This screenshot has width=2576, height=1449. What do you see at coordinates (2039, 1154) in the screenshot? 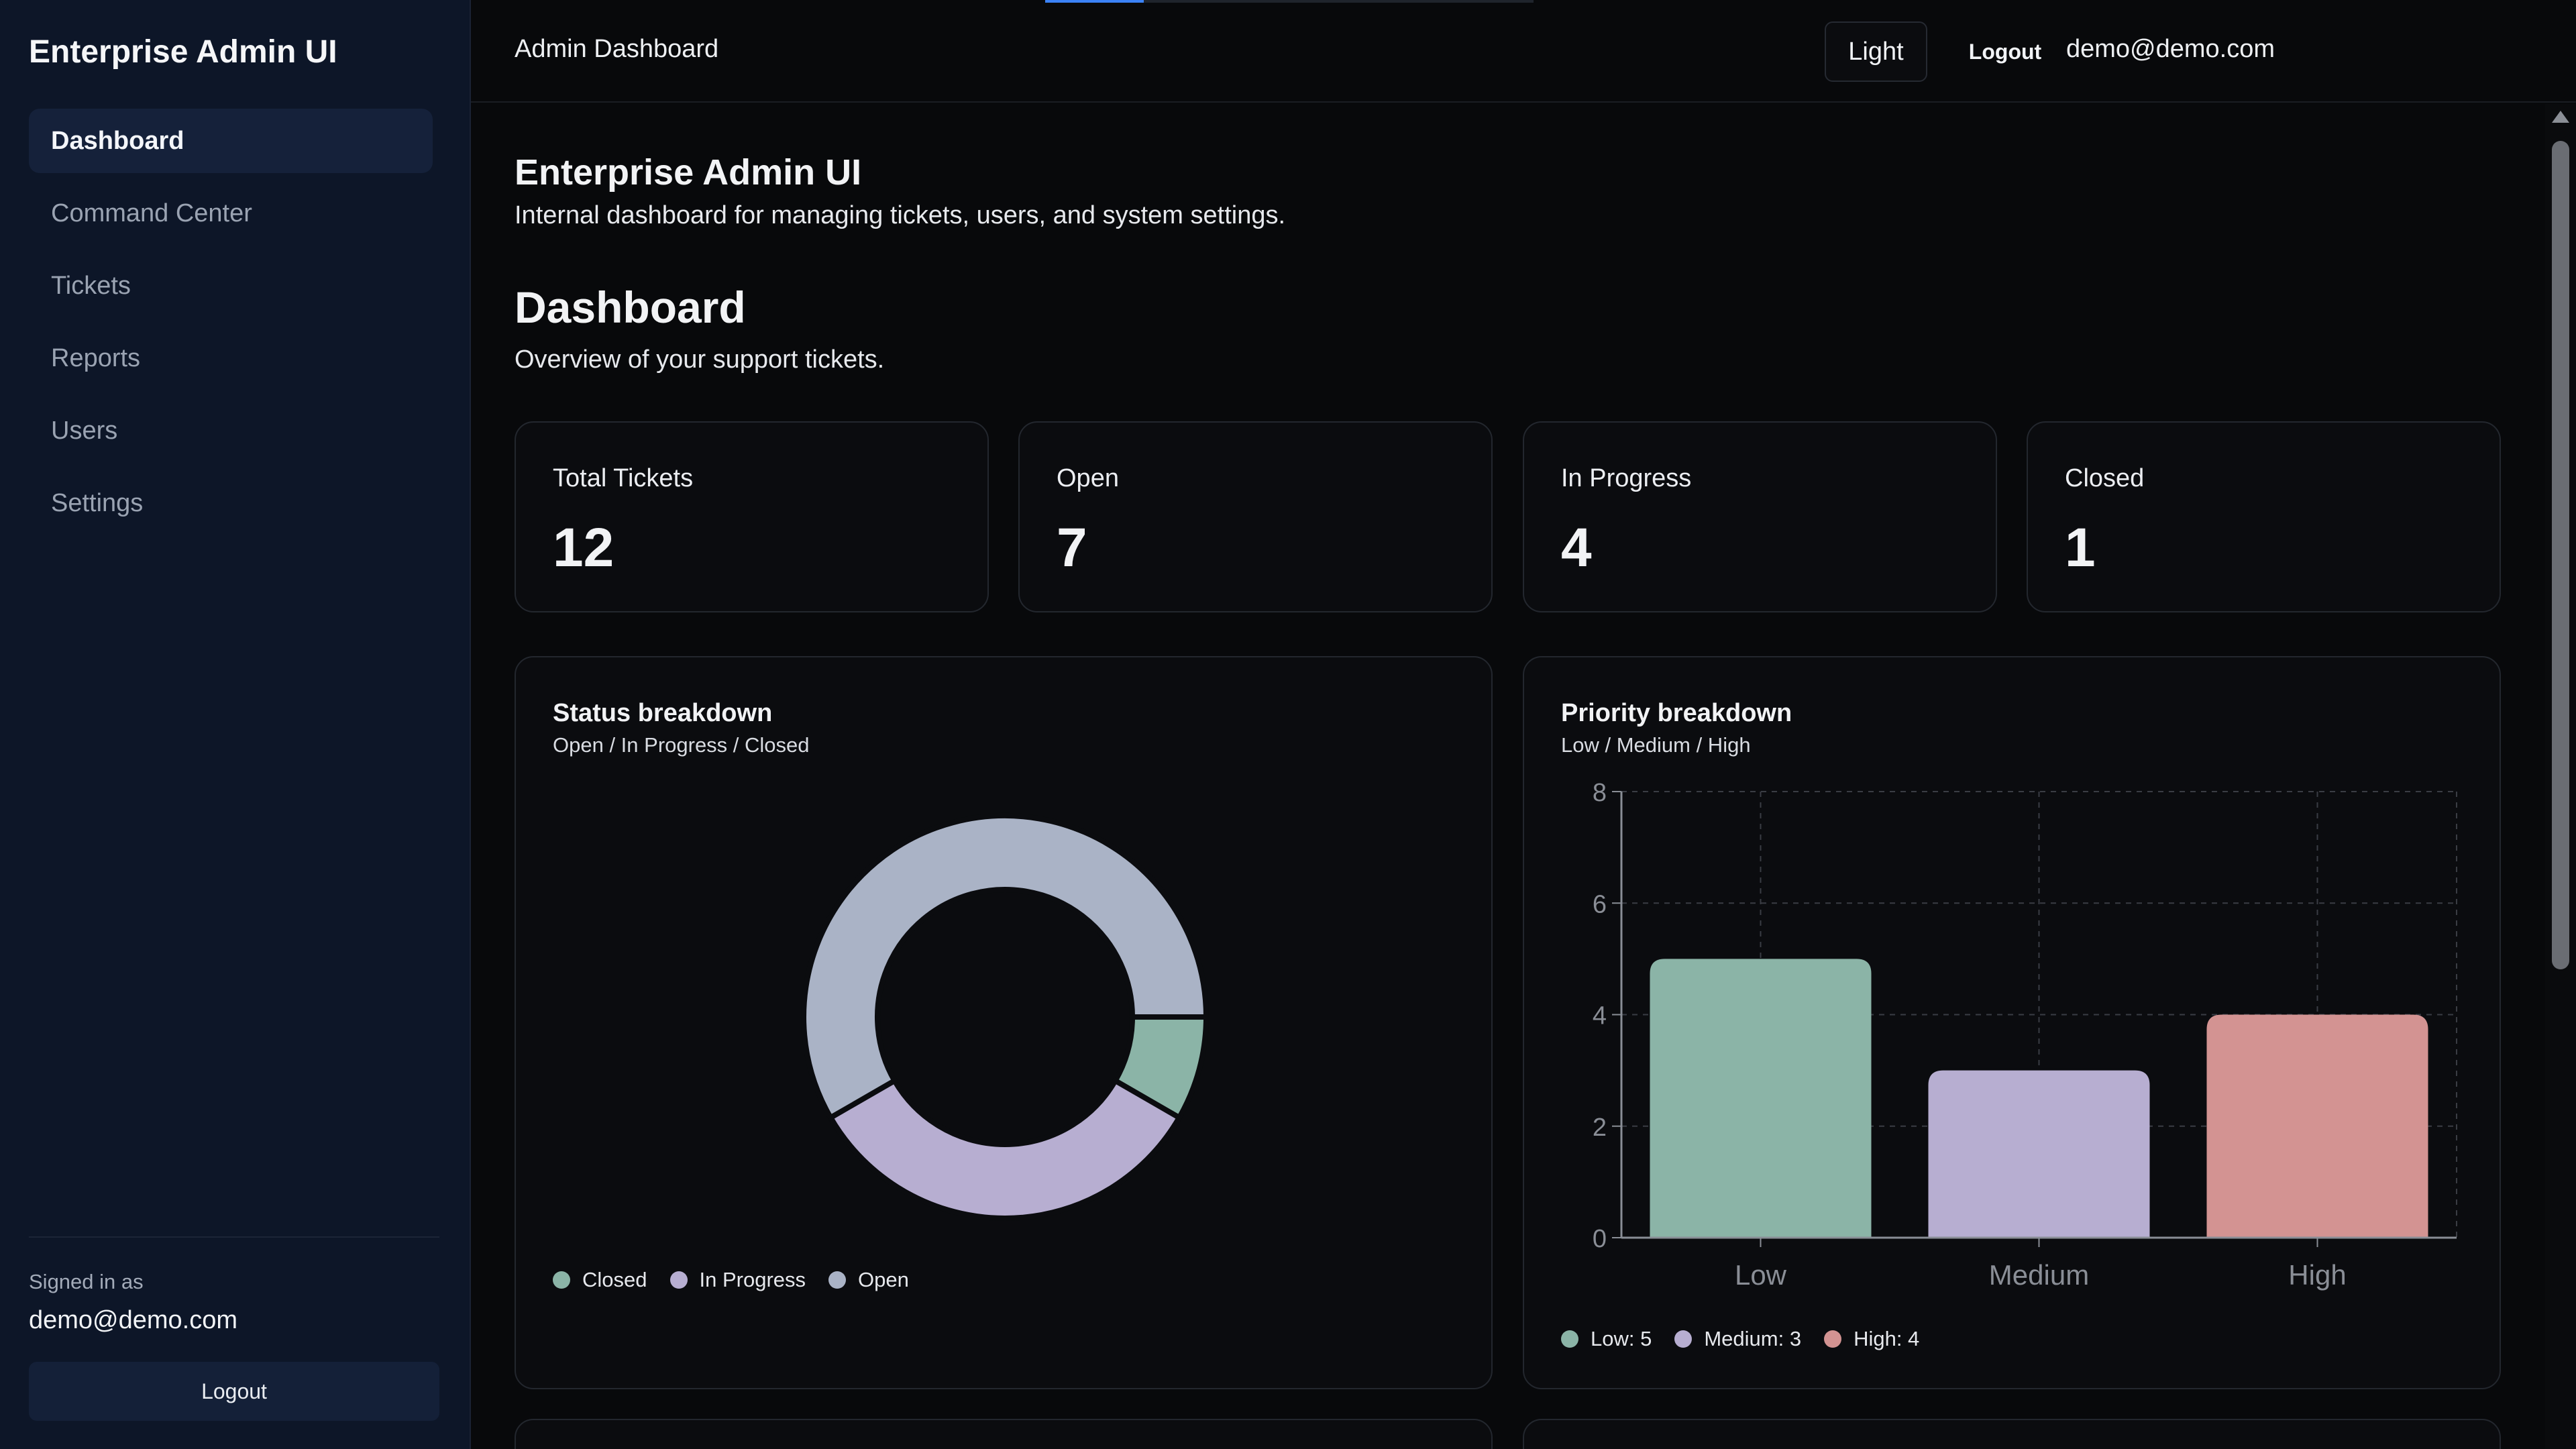
I see `bar-medium` at bounding box center [2039, 1154].